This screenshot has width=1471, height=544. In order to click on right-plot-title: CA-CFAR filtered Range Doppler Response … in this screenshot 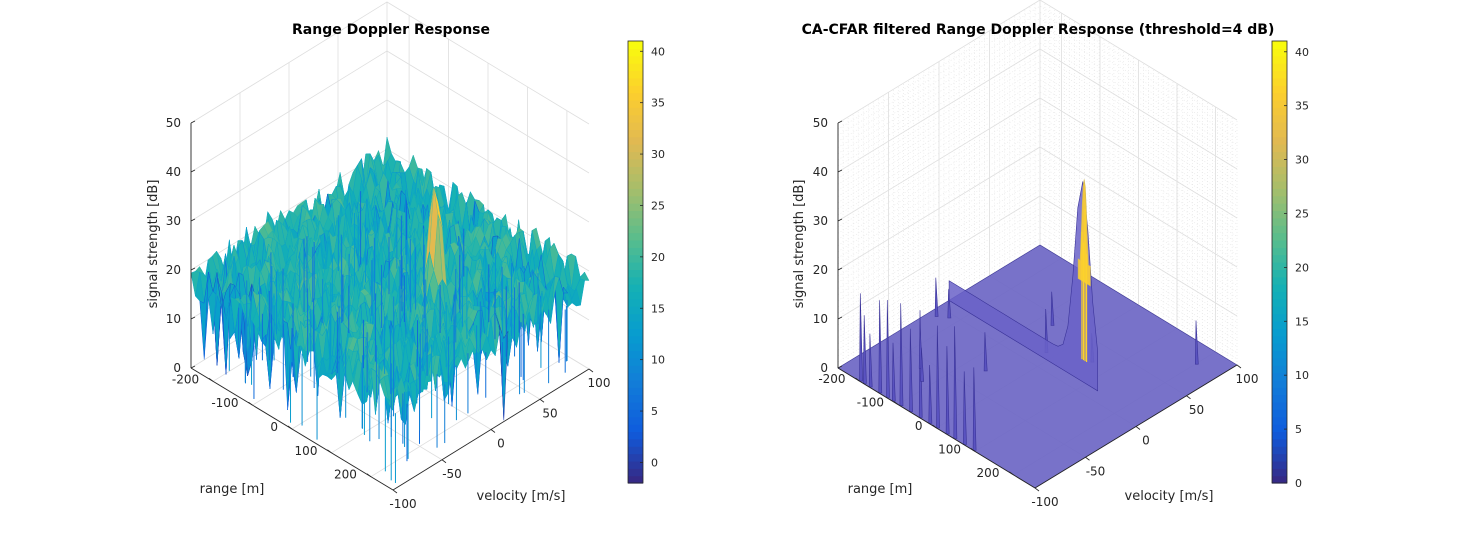, I will do `click(1038, 30)`.